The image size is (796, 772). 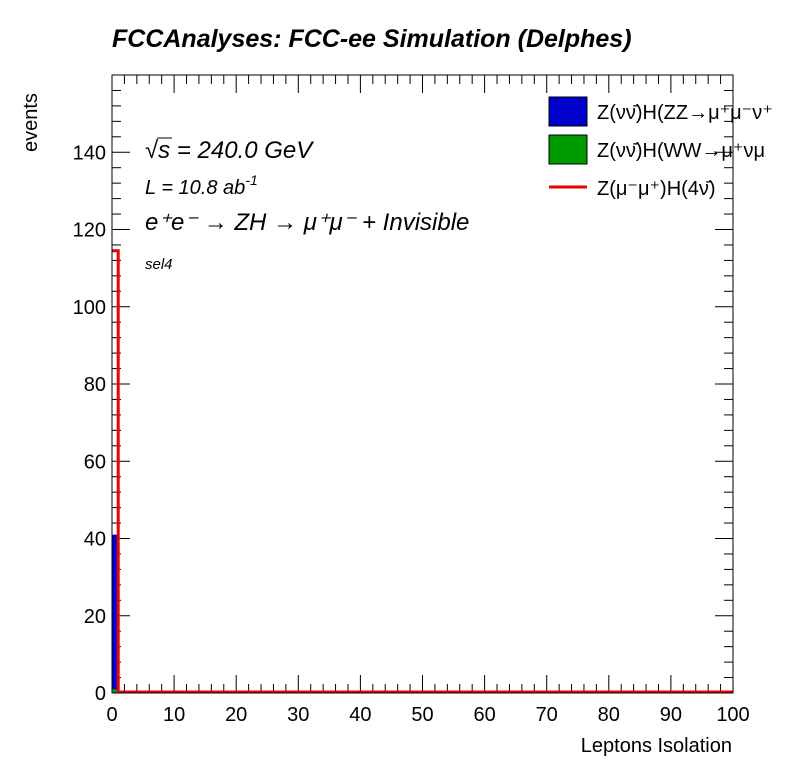 What do you see at coordinates (236, 715) in the screenshot?
I see `x-tick-label: 20` at bounding box center [236, 715].